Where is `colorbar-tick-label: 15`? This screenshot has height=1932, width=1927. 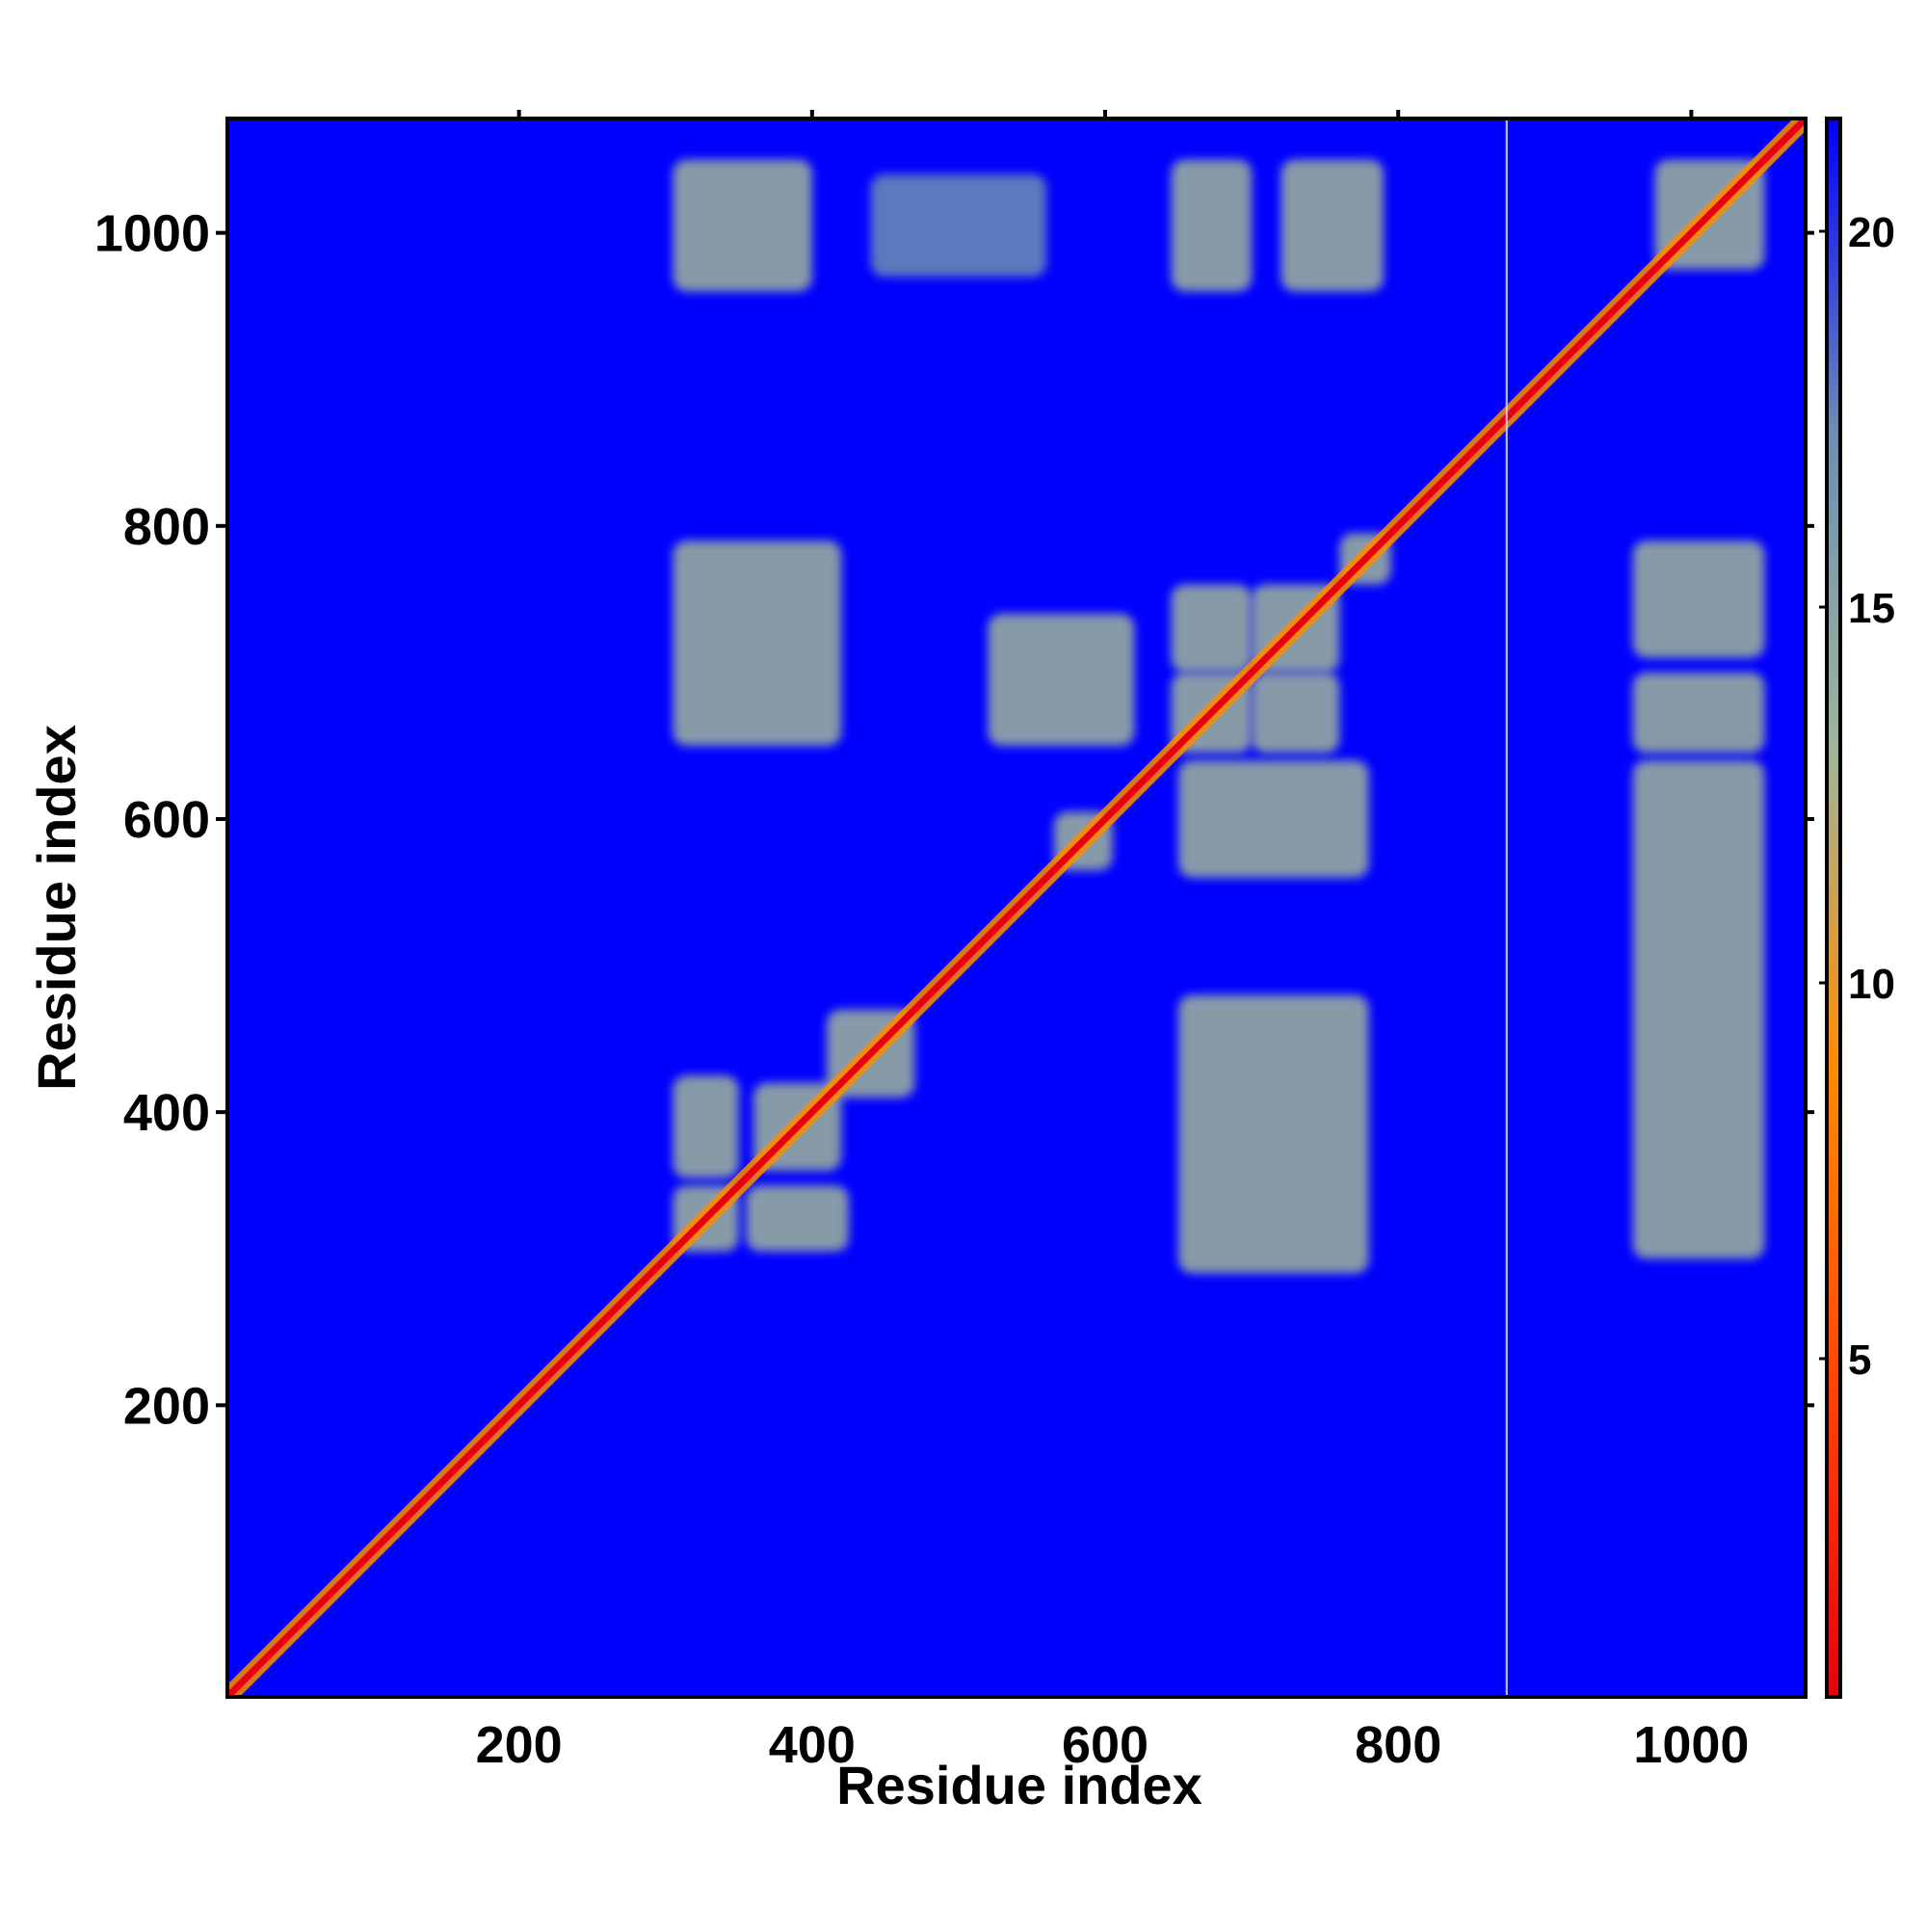 colorbar-tick-label: 15 is located at coordinates (1871, 608).